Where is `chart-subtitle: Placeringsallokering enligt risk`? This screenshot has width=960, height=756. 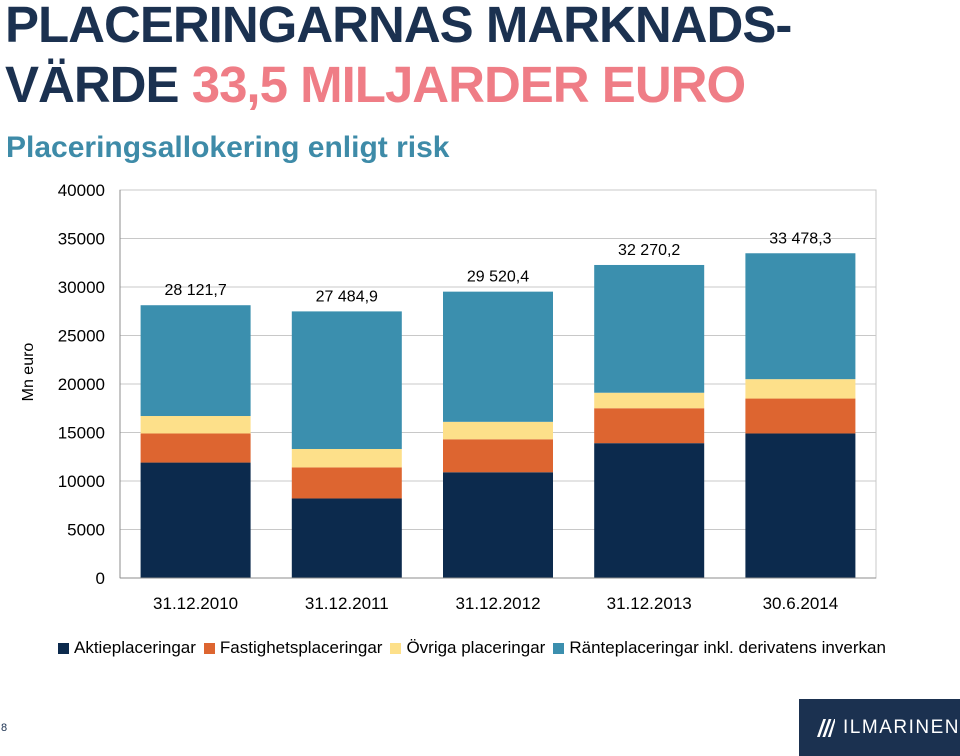
chart-subtitle: Placeringsallokering enligt risk is located at coordinates (228, 147).